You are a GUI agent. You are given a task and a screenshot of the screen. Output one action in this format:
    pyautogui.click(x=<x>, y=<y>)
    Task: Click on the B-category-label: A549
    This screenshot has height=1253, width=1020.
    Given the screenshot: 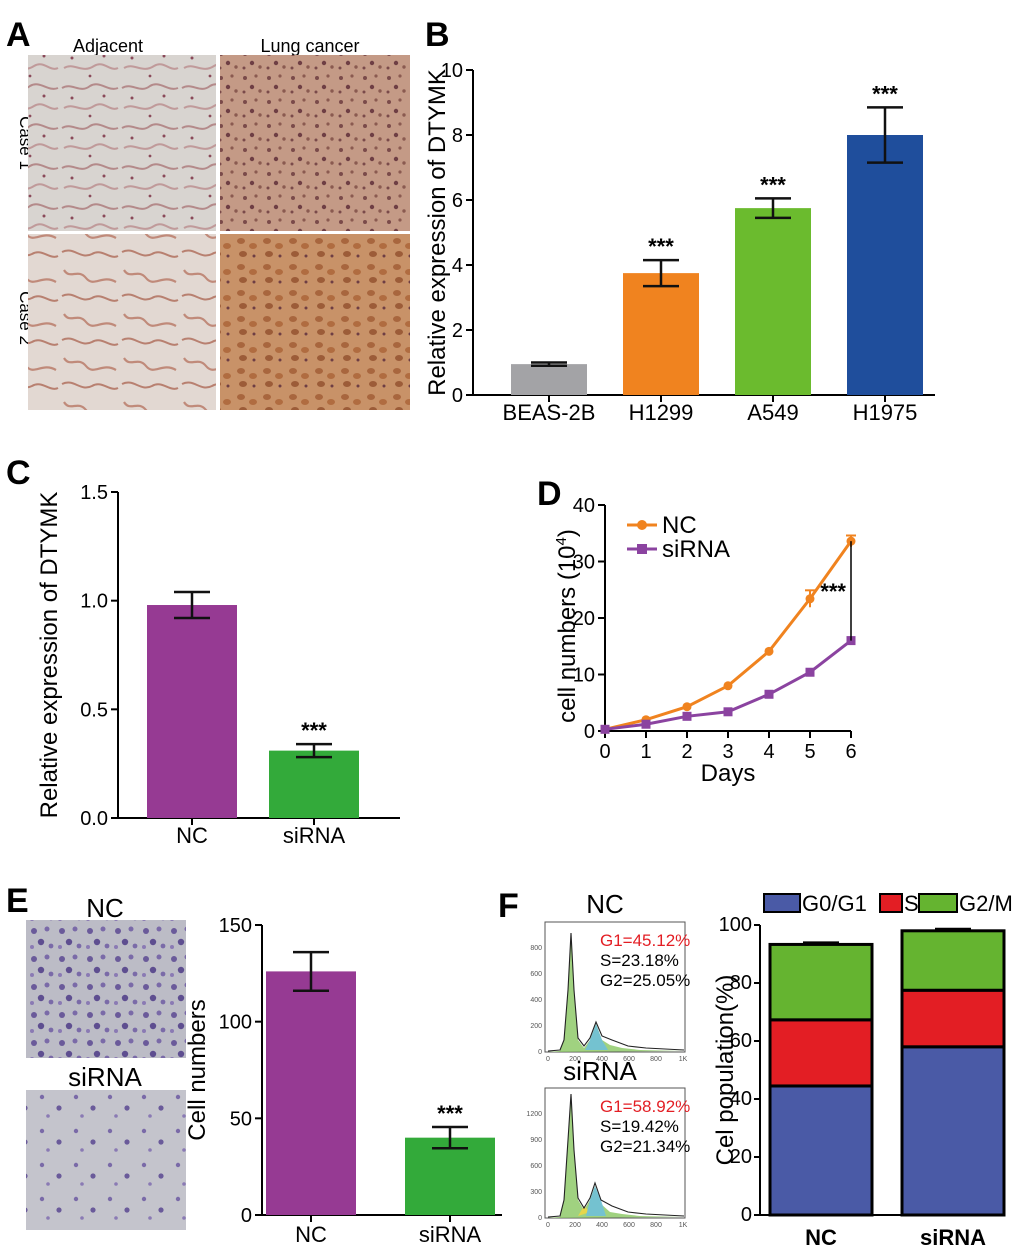 What is the action you would take?
    pyautogui.click(x=772, y=412)
    